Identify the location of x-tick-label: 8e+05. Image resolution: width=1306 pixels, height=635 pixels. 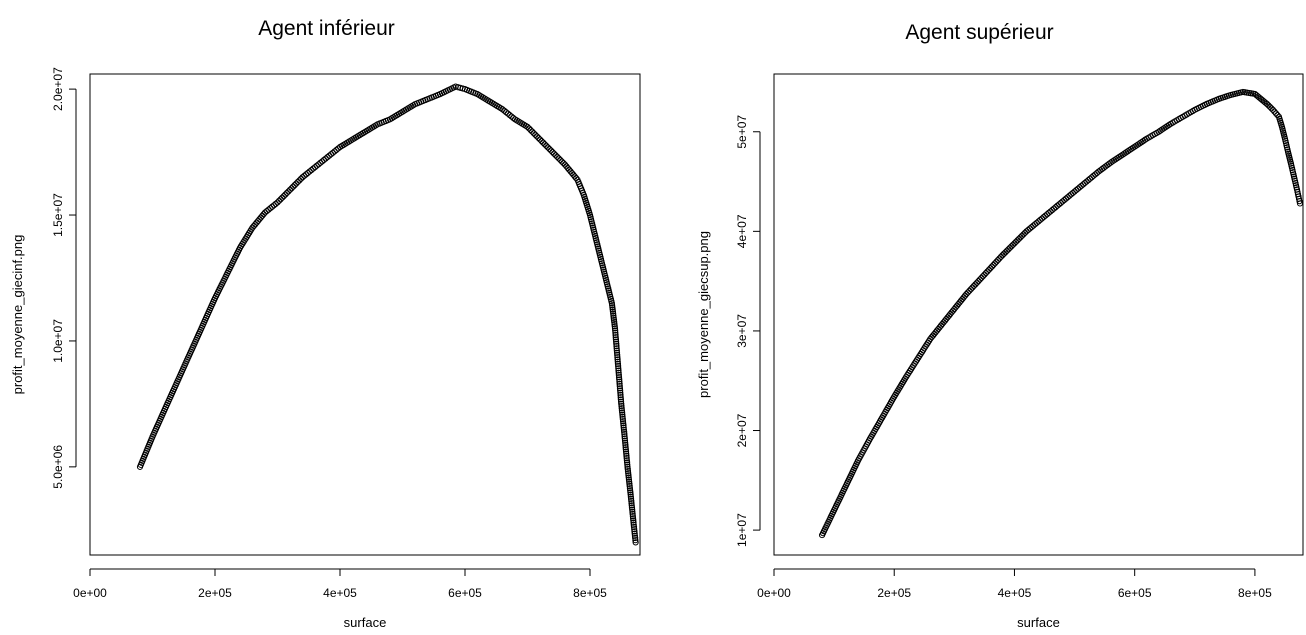
(590, 593).